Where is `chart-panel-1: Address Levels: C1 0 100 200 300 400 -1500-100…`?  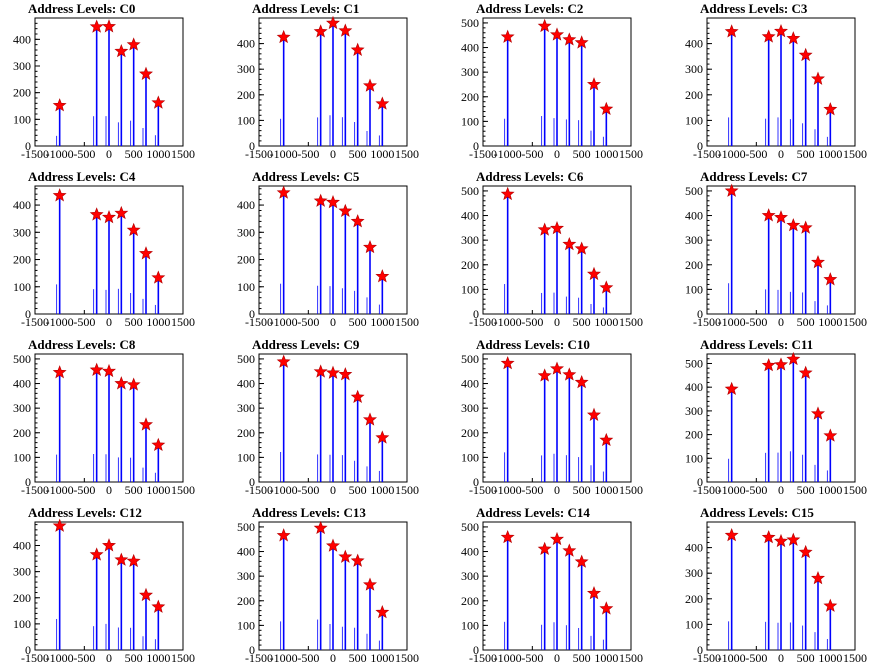 chart-panel-1: Address Levels: C1 0 100 200 300 400 -1500-100… is located at coordinates (328, 81).